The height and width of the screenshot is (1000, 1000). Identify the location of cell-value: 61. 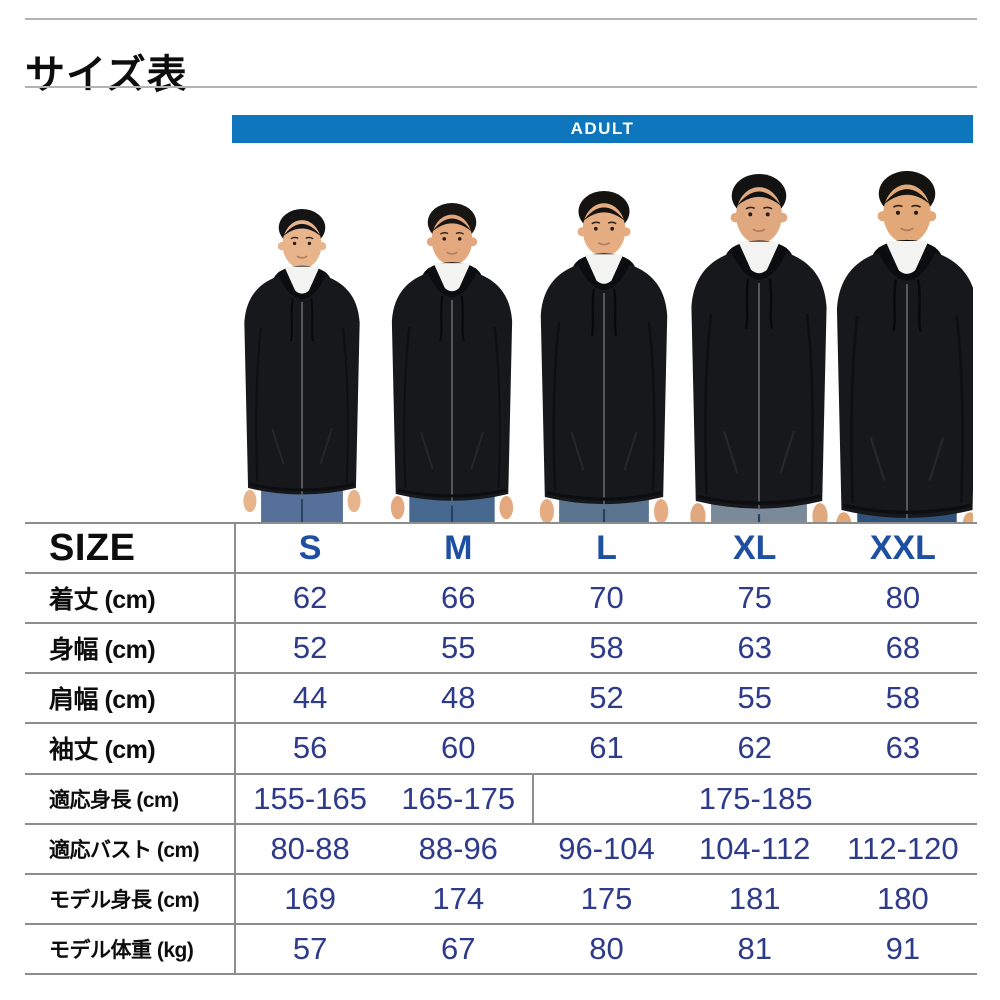
(606, 749).